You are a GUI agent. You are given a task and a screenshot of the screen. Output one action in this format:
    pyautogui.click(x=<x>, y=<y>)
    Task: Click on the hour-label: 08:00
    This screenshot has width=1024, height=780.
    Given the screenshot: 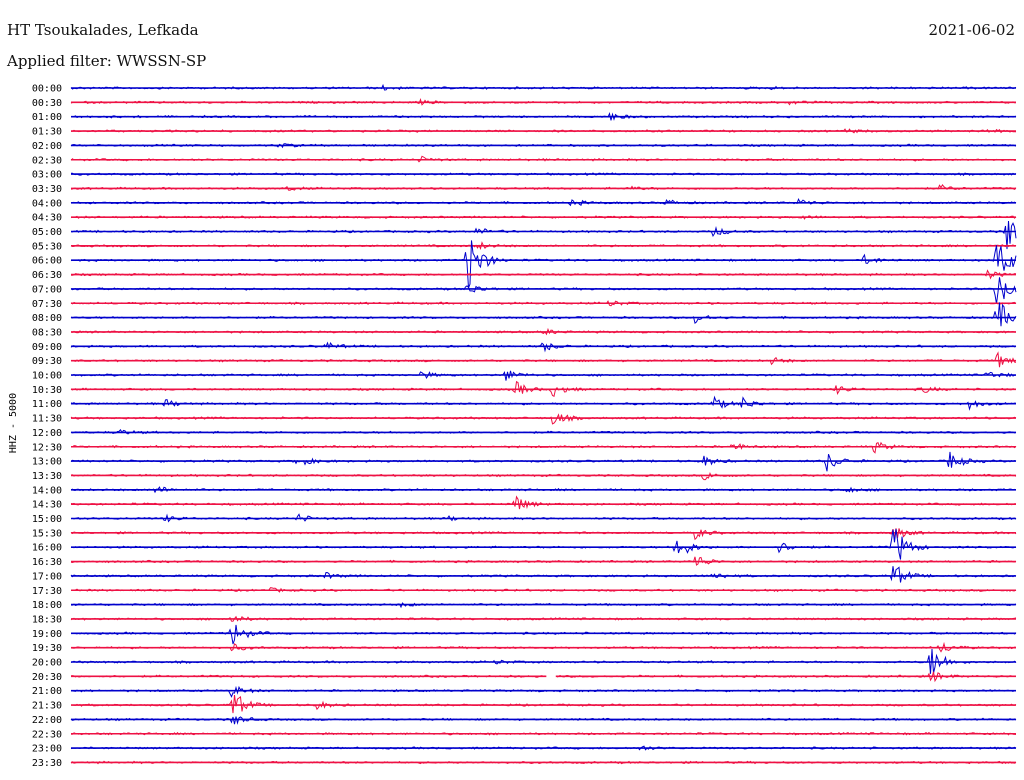 What is the action you would take?
    pyautogui.click(x=47, y=318)
    